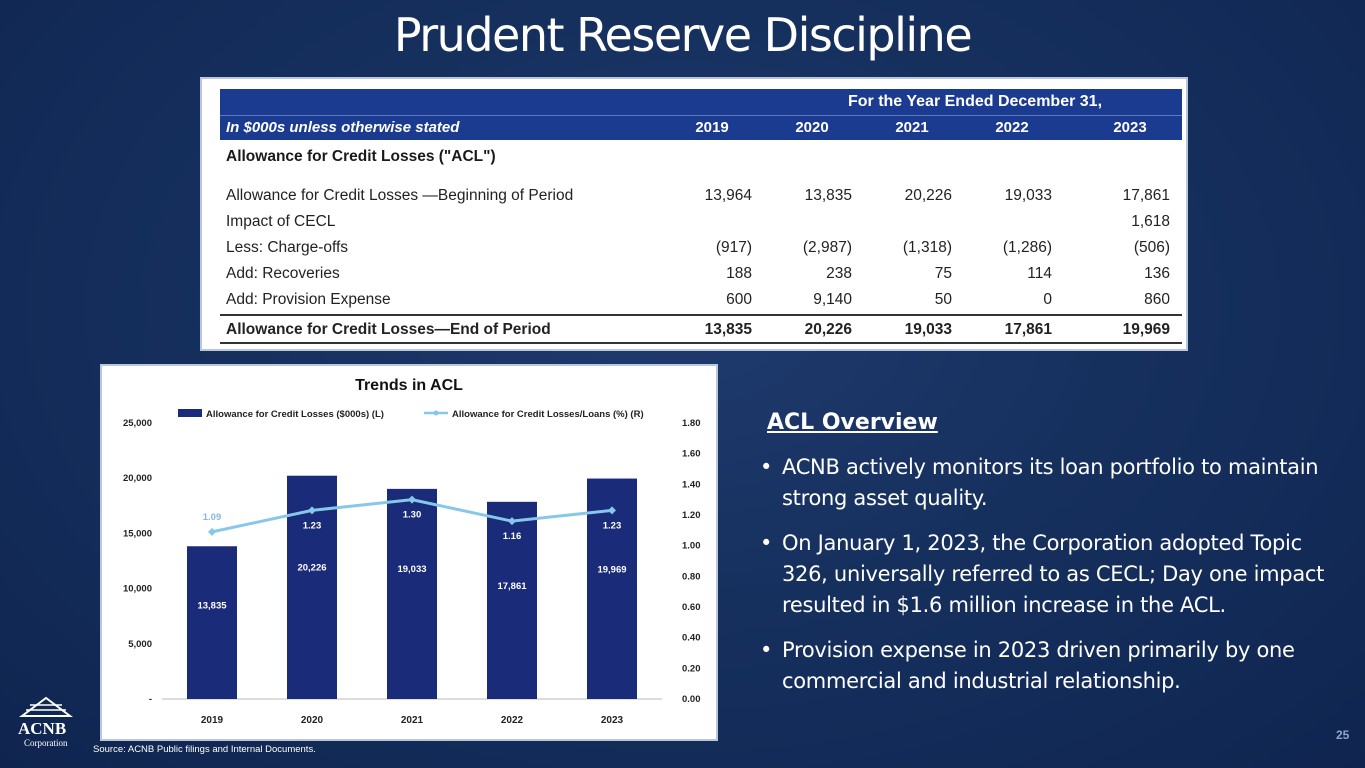 This screenshot has height=768, width=1365. What do you see at coordinates (212, 605) in the screenshot?
I see `bar-data-label: 13,835` at bounding box center [212, 605].